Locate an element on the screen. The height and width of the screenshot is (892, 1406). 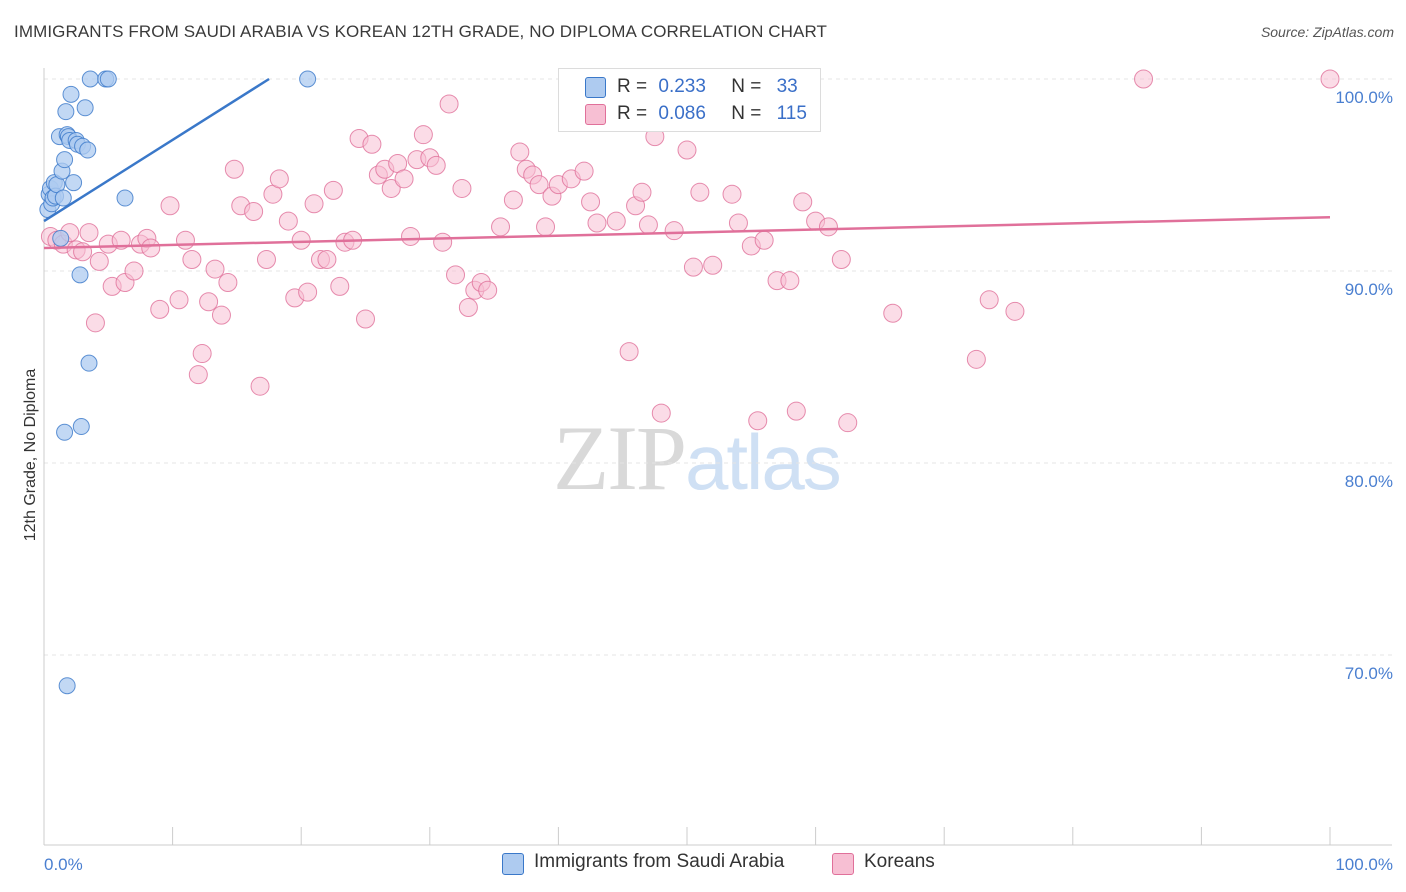
bottom-legend-label-saudi: Immigrants from Saudi Arabia is located at coordinates (659, 861).